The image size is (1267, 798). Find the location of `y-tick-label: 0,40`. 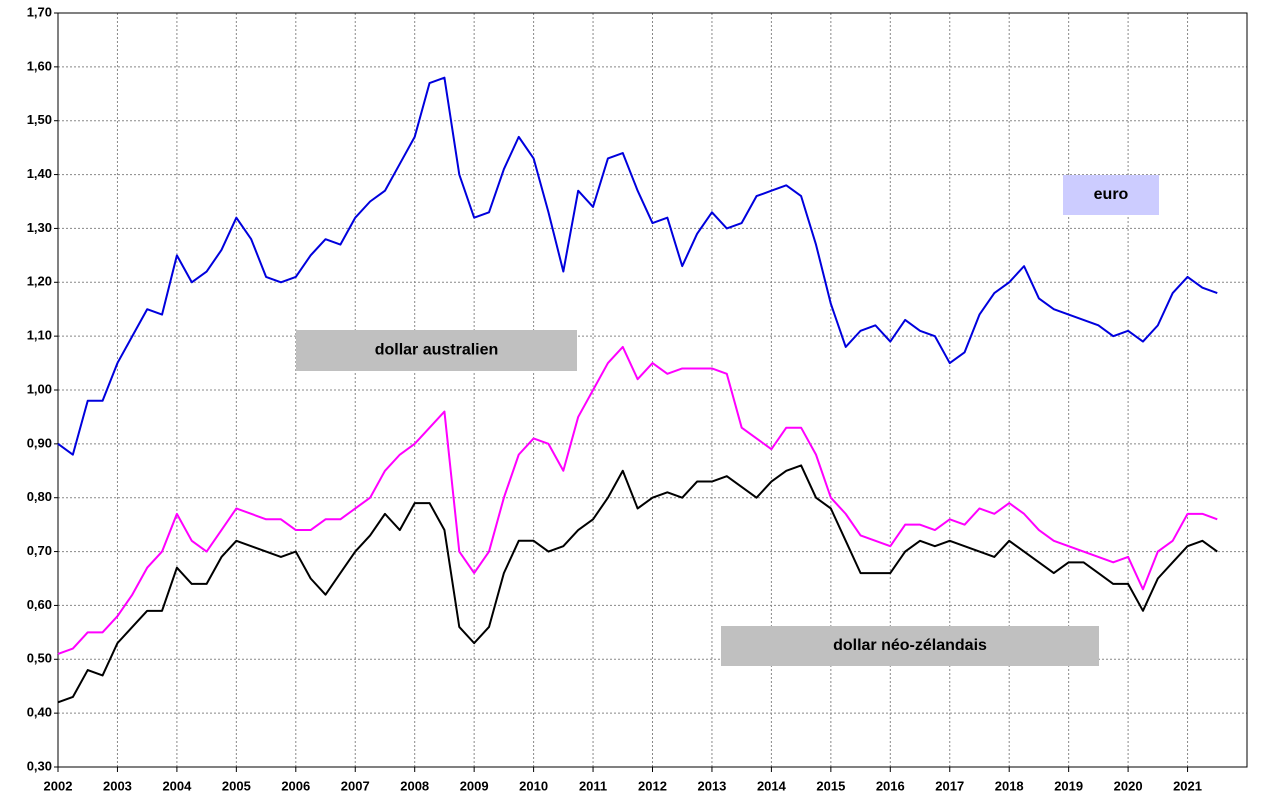

y-tick-label: 0,40 is located at coordinates (39, 712).